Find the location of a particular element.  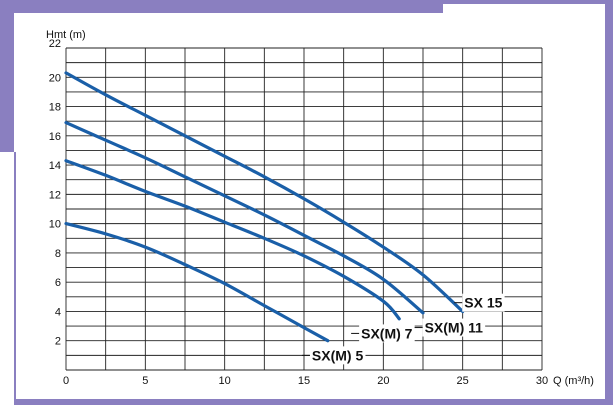

y-axis-title: Hmt (m) is located at coordinates (66, 35).